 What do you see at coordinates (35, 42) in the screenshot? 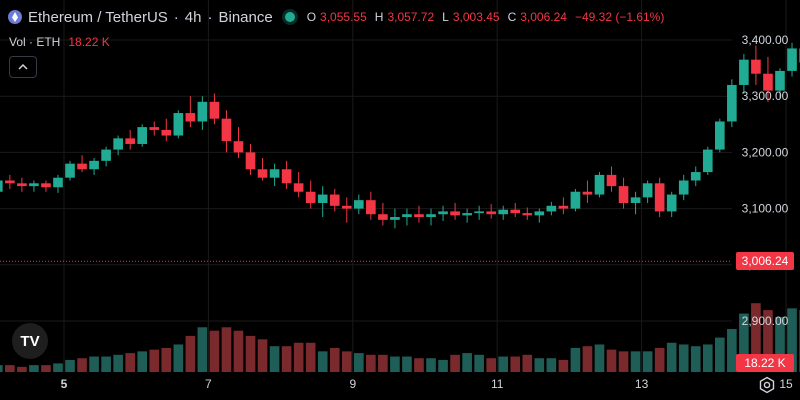
I see `volume-label: Vol · ETH` at bounding box center [35, 42].